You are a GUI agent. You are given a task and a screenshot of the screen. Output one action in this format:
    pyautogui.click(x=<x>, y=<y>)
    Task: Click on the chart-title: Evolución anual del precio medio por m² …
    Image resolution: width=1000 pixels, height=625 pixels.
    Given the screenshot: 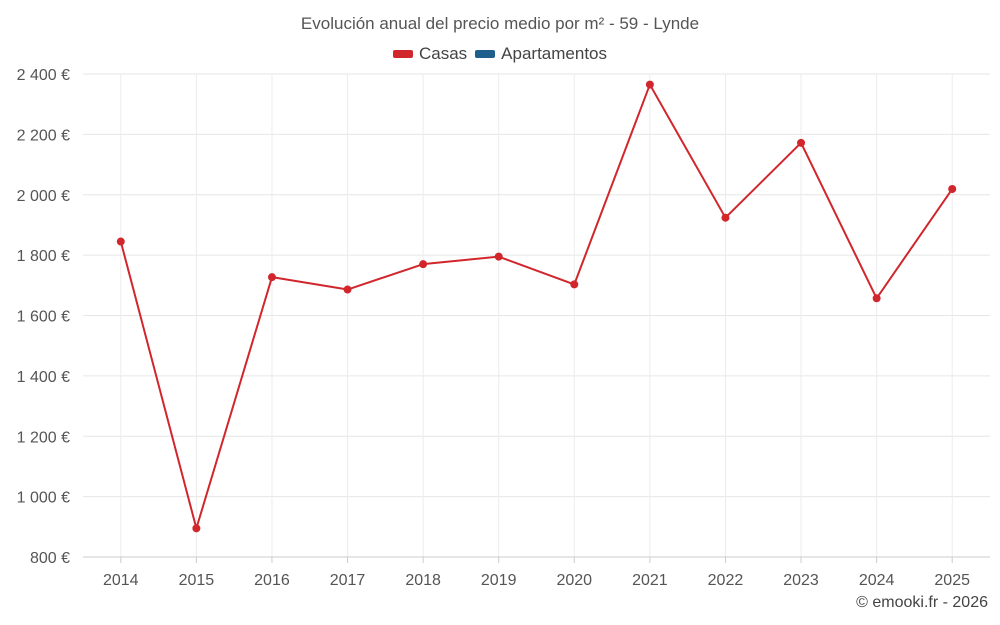 What is the action you would take?
    pyautogui.click(x=500, y=23)
    